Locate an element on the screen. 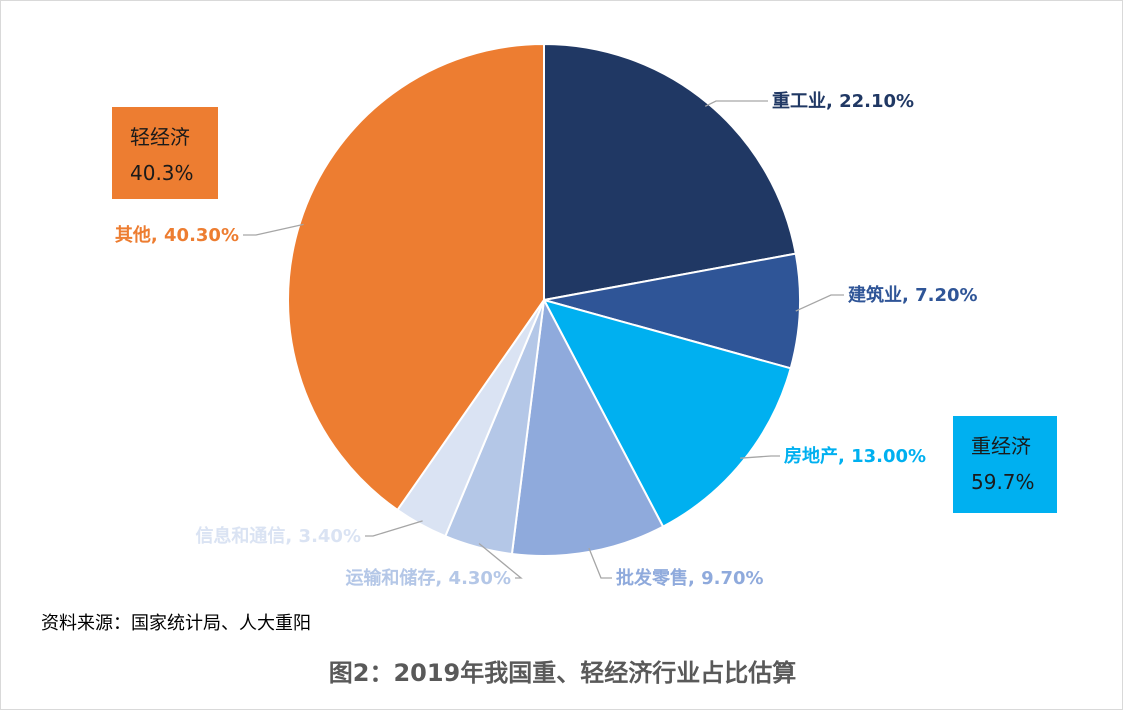 This screenshot has width=1123, height=711. light-economy-name: 轻经济 is located at coordinates (160, 137).